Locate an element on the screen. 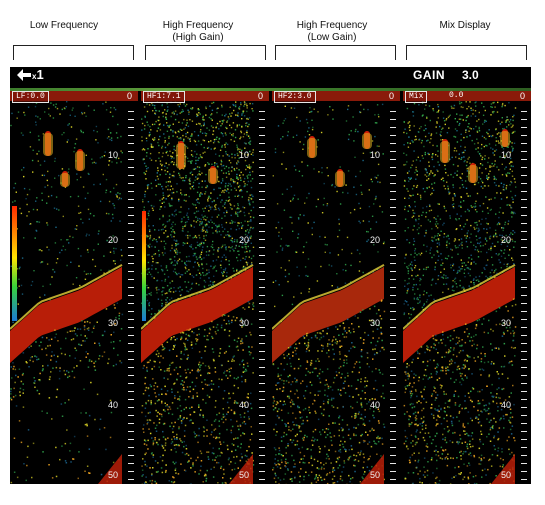 The image size is (545, 505). caption-high-frequency-low-gain: High Frequency (Low Gain) is located at coordinates (332, 31).